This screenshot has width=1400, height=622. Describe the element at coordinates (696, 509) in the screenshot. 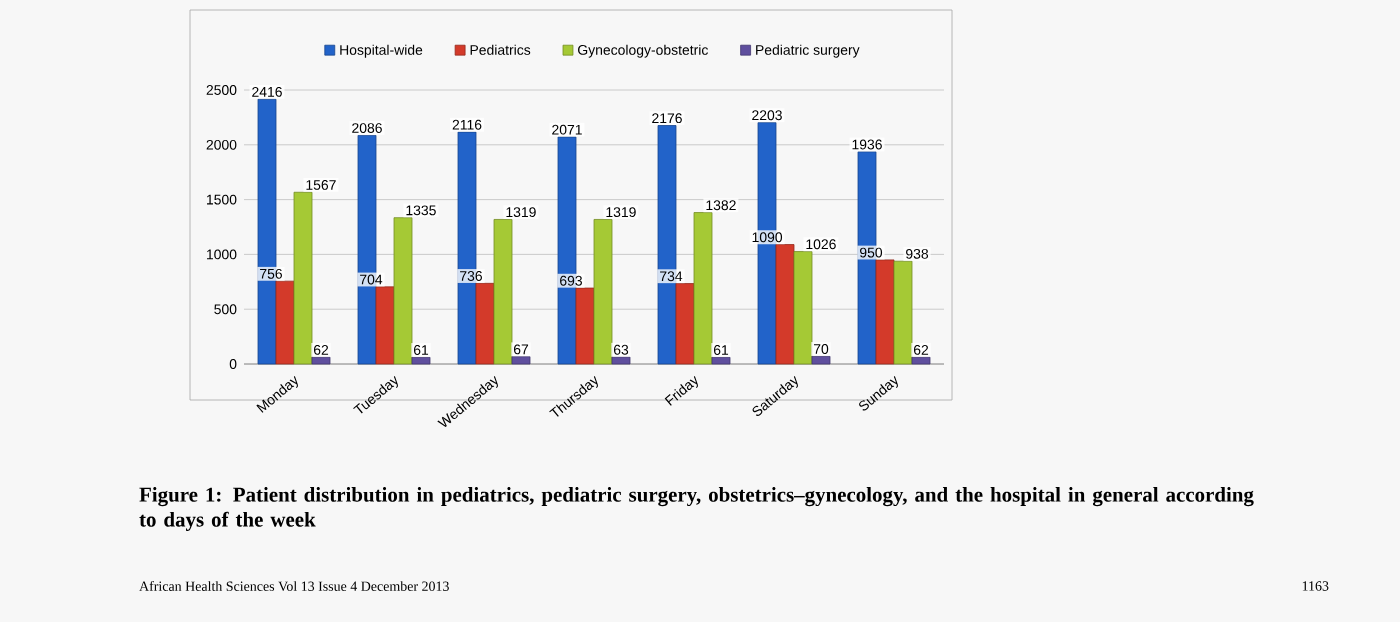

I see `caption: Figure 1: Patient distribution in pediatrics, pediatric surgery, obstetrics–gynecology, and the hospital in general according to days of the week` at that location.